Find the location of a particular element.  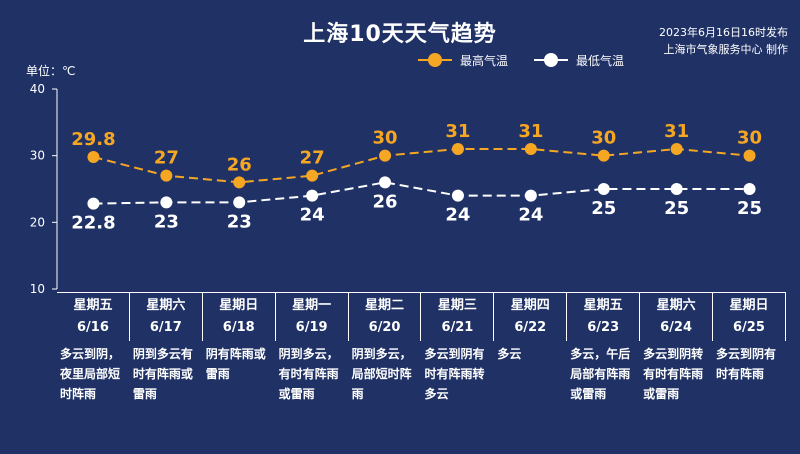

y-tick-label: 40 is located at coordinates (37, 89).